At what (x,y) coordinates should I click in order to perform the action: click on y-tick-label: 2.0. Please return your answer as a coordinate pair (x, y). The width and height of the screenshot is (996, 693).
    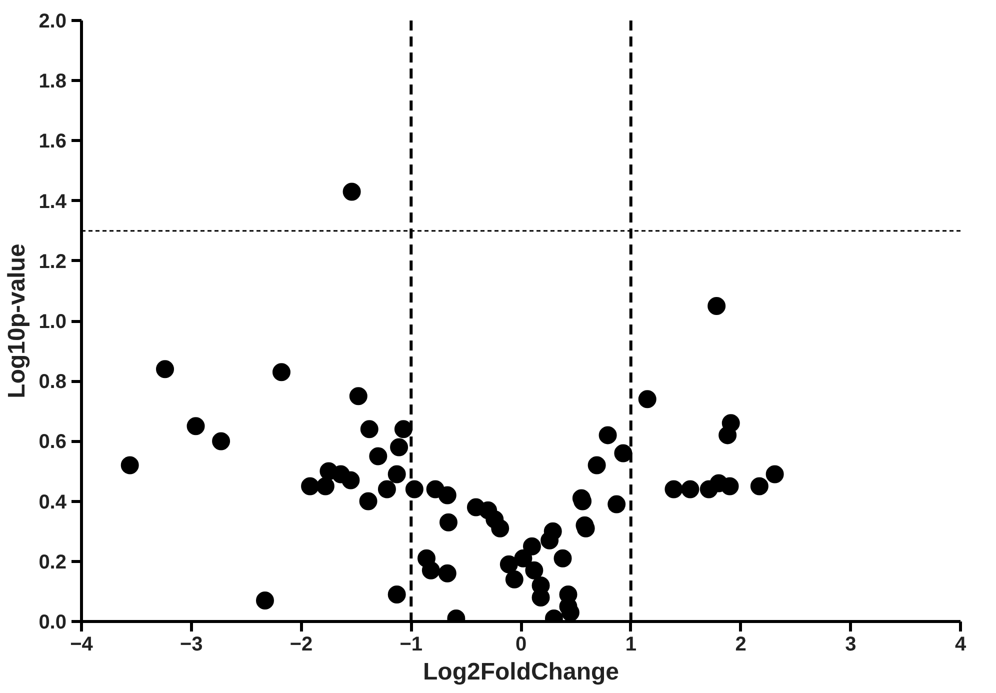
    Looking at the image, I should click on (52, 21).